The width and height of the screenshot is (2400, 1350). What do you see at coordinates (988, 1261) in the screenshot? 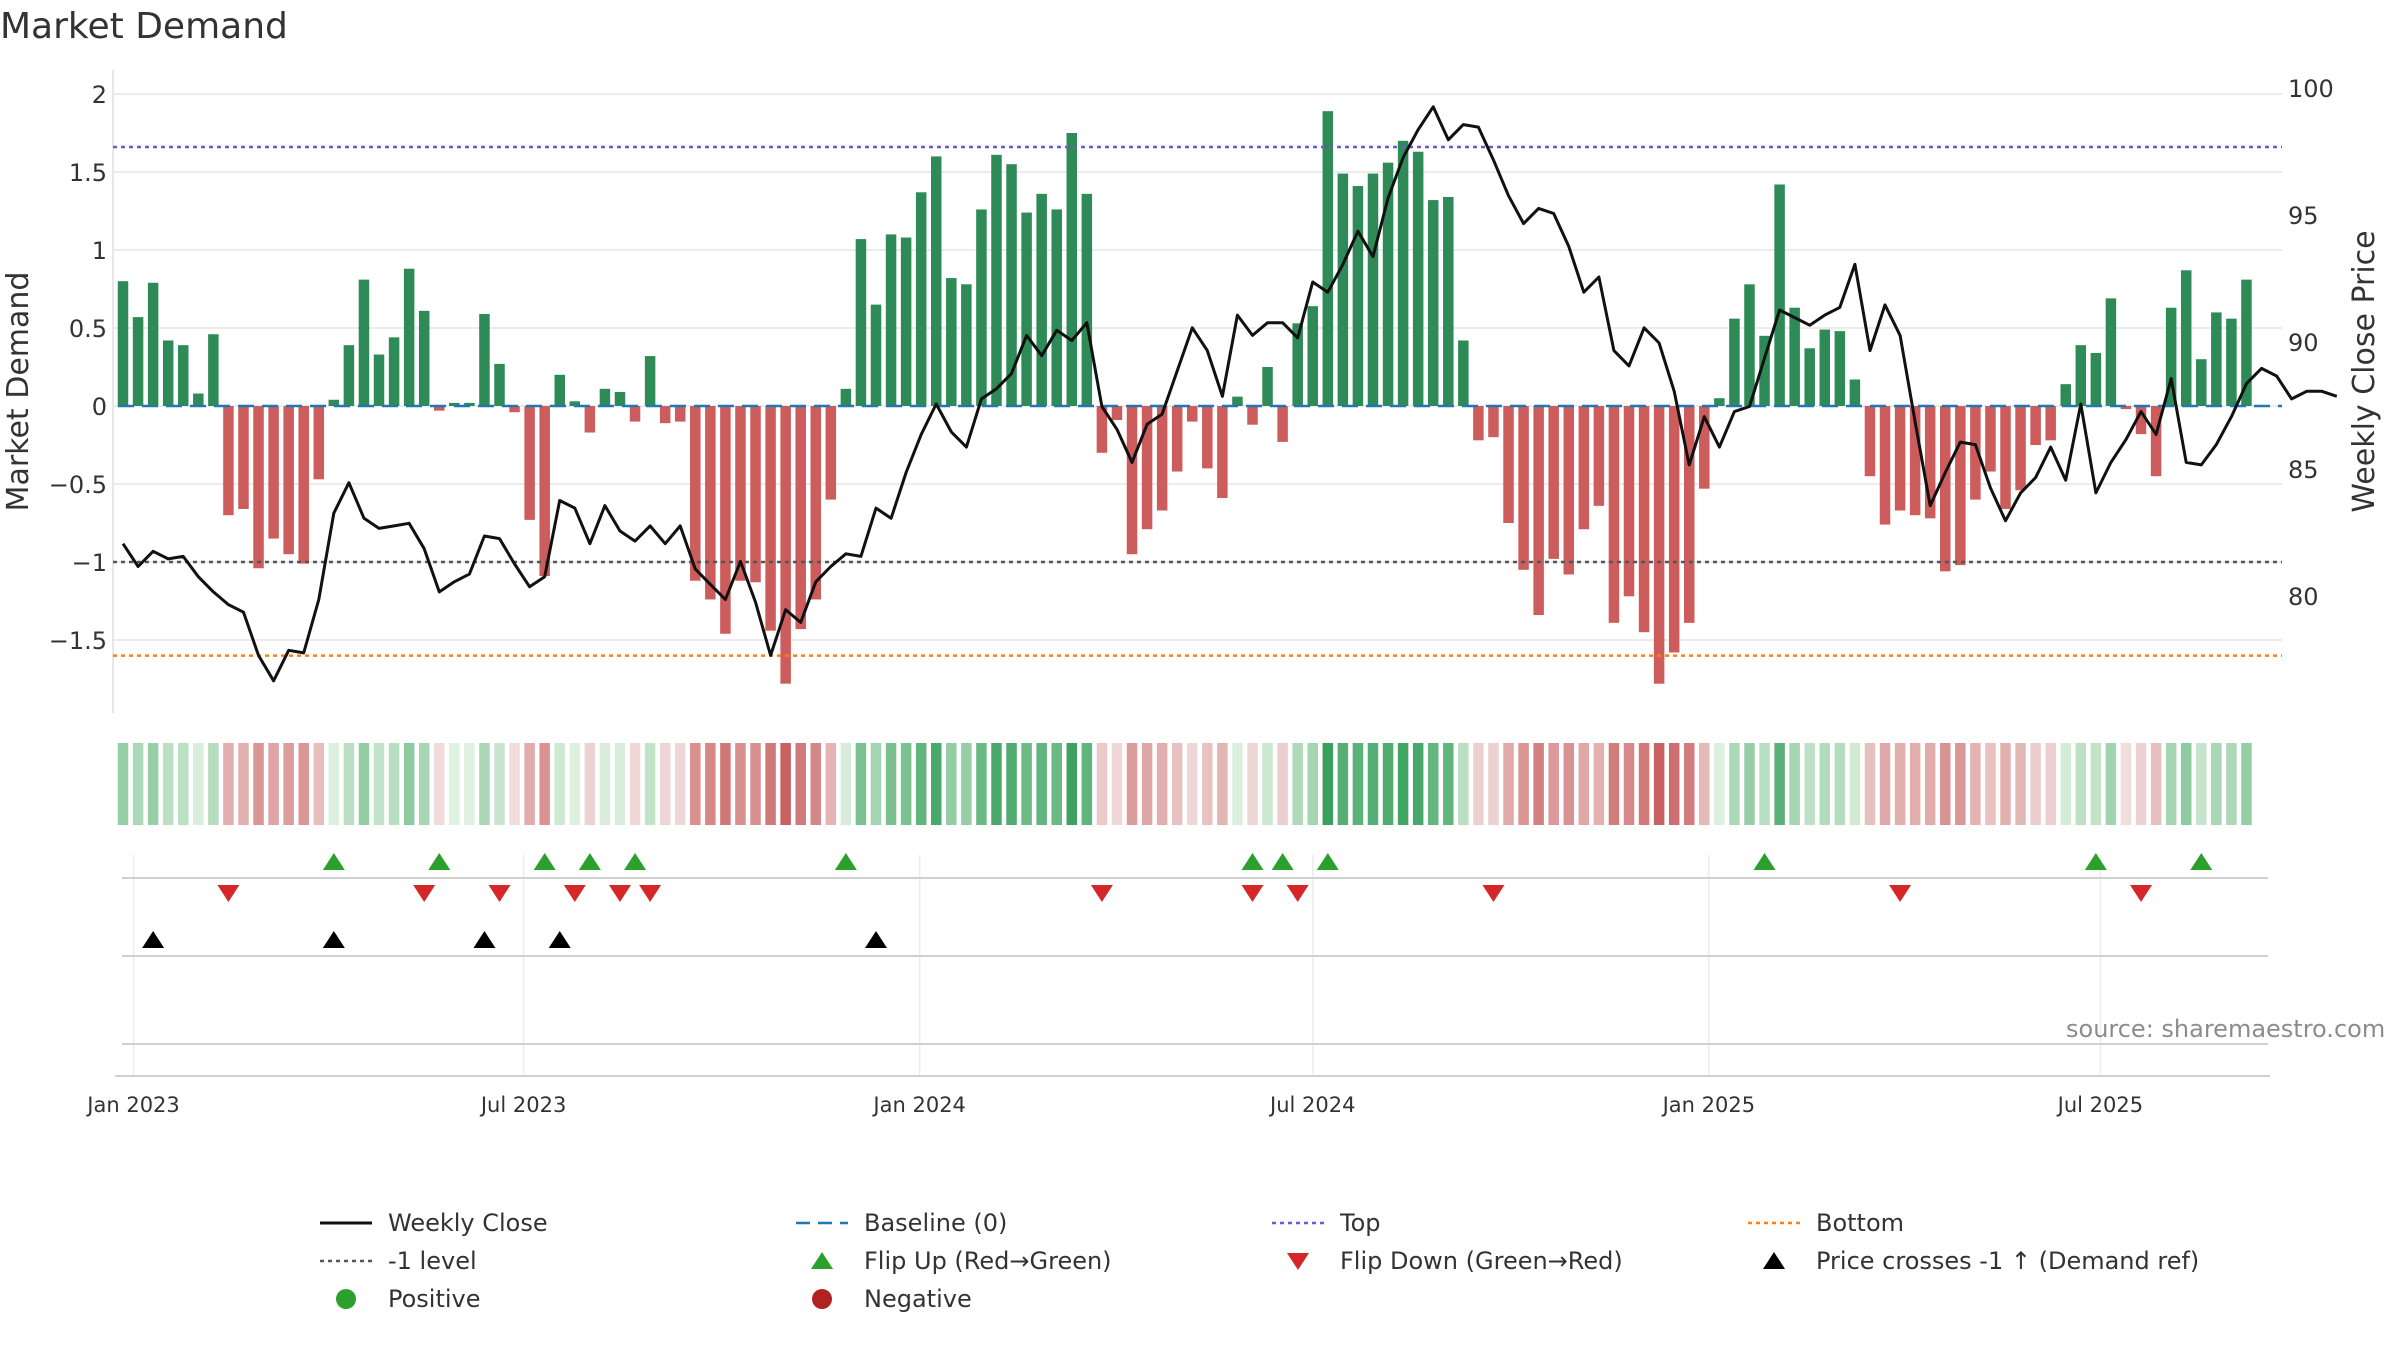
I see `legend-label: Flip Up (Red→Green)` at bounding box center [988, 1261].